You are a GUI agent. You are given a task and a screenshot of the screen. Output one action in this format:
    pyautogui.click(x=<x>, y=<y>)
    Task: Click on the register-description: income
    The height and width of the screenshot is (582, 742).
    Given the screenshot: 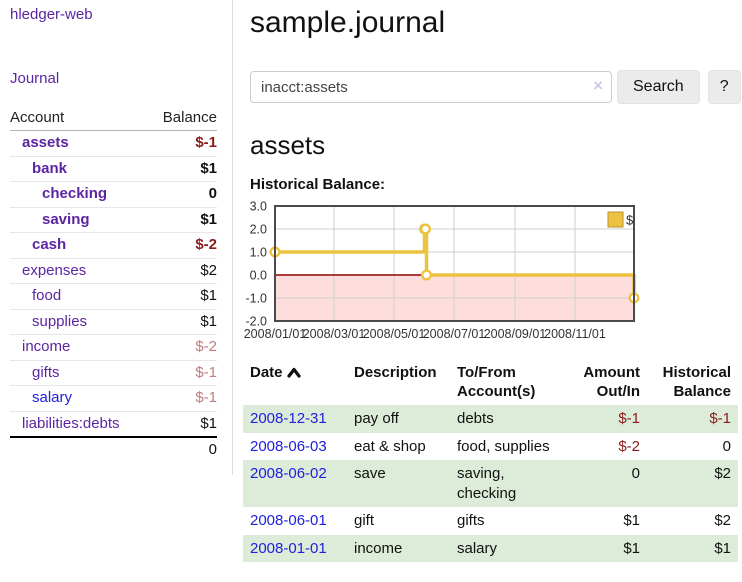 What is the action you would take?
    pyautogui.click(x=398, y=548)
    